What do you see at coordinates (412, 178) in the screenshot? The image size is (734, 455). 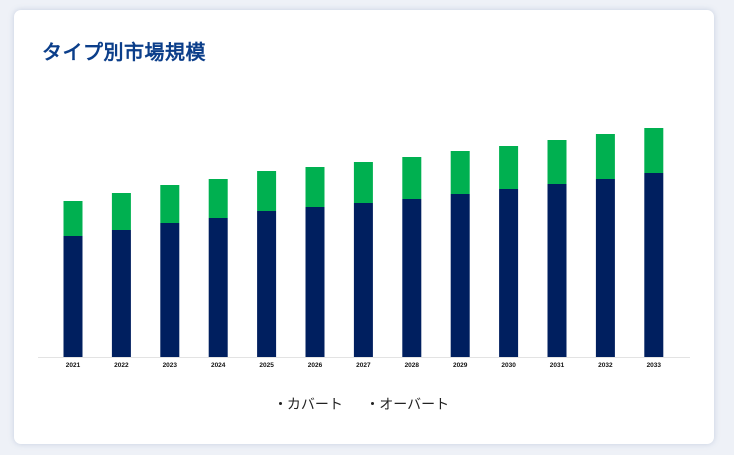 I see `bar-2028-overt` at bounding box center [412, 178].